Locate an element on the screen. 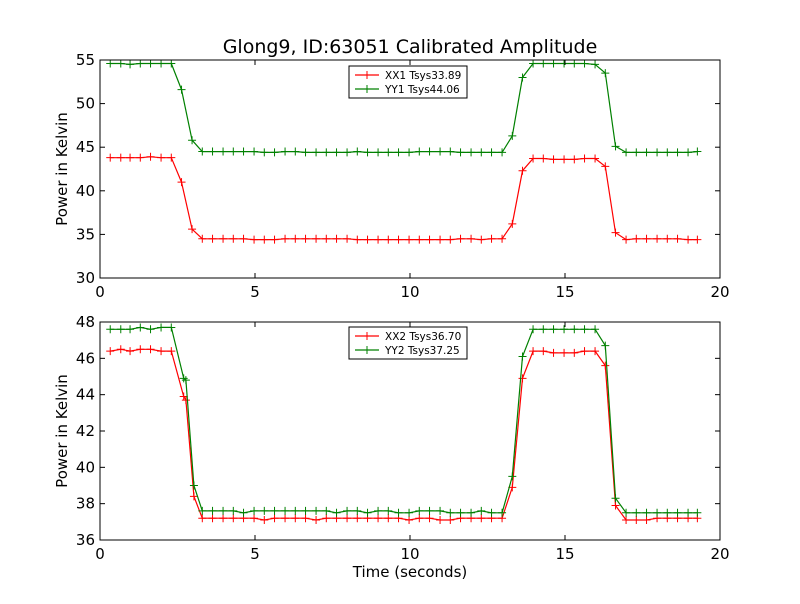 The height and width of the screenshot is (604, 800). legend: XX2 Tsys36.70 YY2 Tsys37.25 is located at coordinates (408, 343).